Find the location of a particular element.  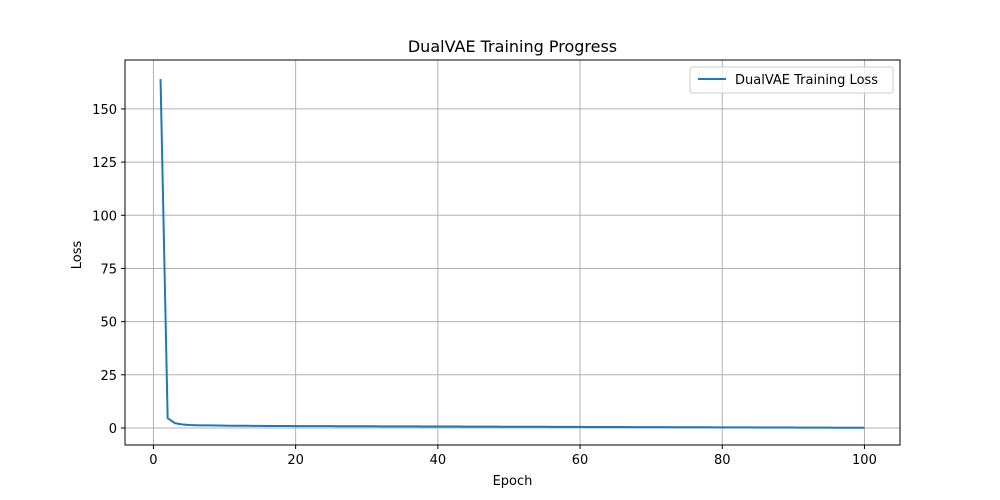

chart-title: DualVAE Training Progress is located at coordinates (512, 46).